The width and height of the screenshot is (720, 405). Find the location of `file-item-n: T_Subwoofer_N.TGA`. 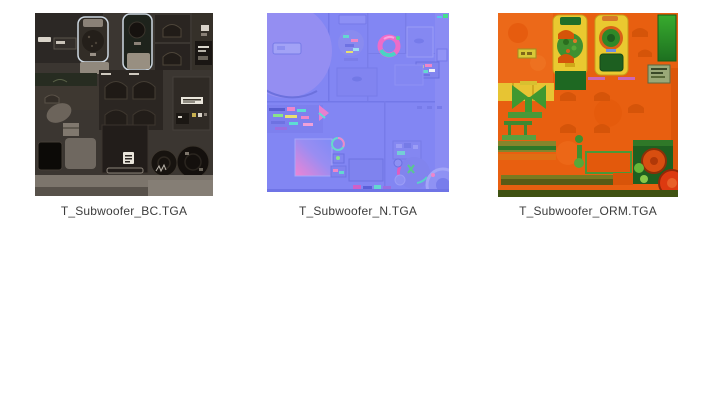

file-item-n: T_Subwoofer_N.TGA is located at coordinates (358, 115).